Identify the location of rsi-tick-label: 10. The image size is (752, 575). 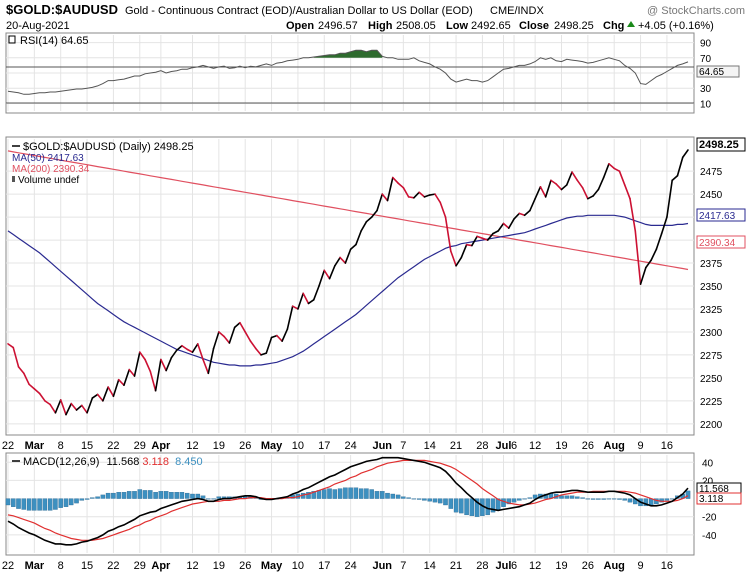
(706, 104).